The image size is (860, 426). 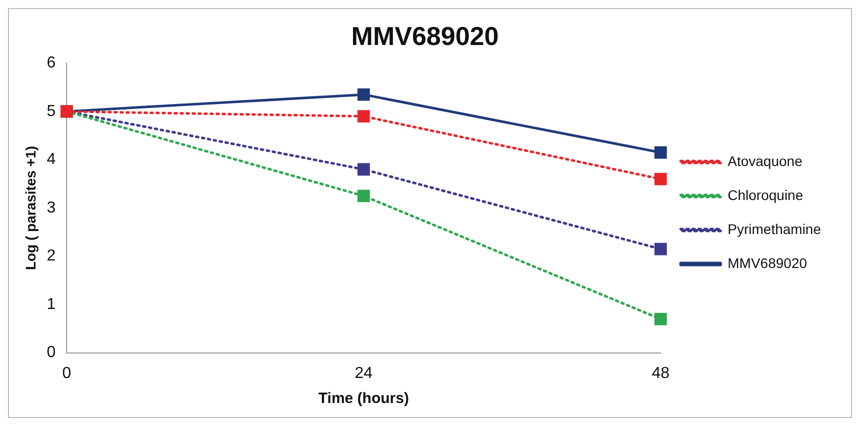 I want to click on legend-label: Atovaquone, so click(x=765, y=160).